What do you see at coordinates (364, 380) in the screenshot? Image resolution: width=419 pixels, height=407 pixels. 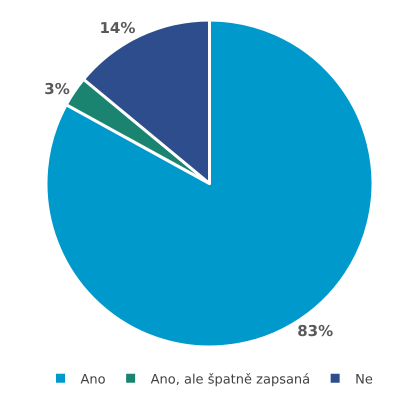 I see `legend-label: Ne` at bounding box center [364, 380].